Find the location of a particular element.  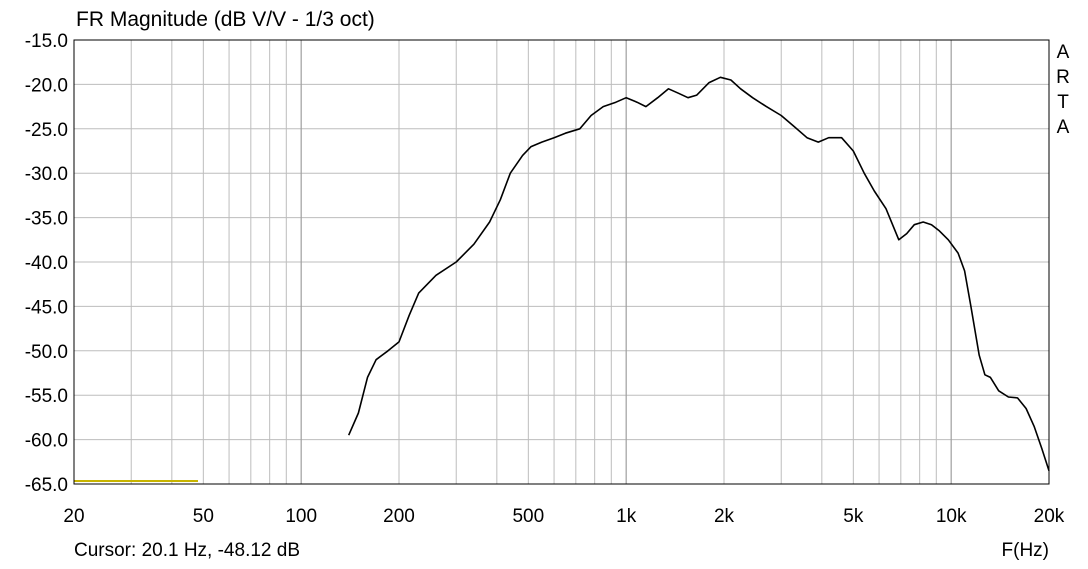

arta-letter: R is located at coordinates (1063, 77).